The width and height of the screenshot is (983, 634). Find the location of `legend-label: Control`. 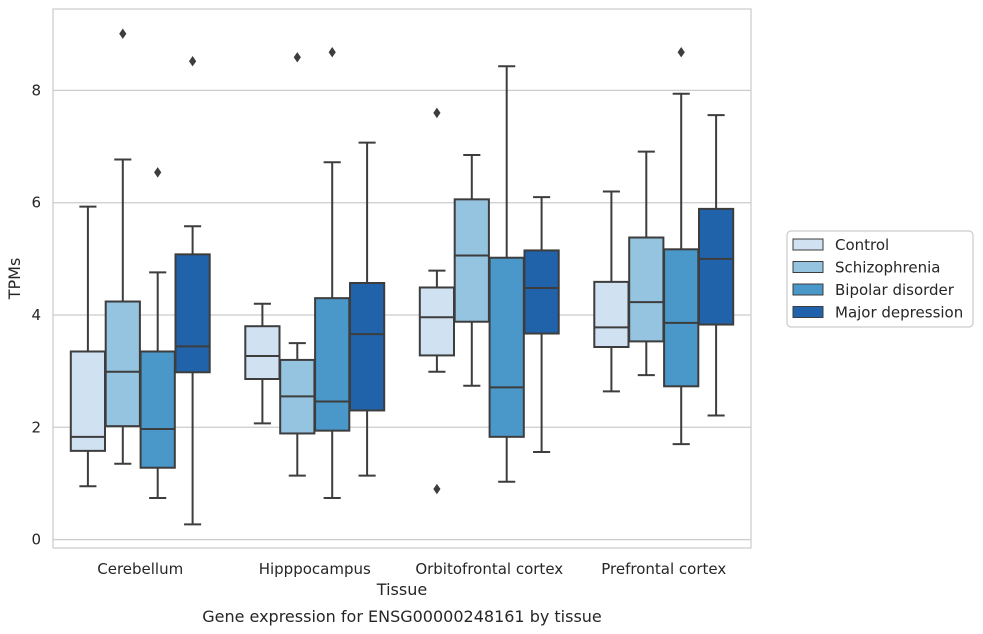

legend-label: Control is located at coordinates (862, 245).